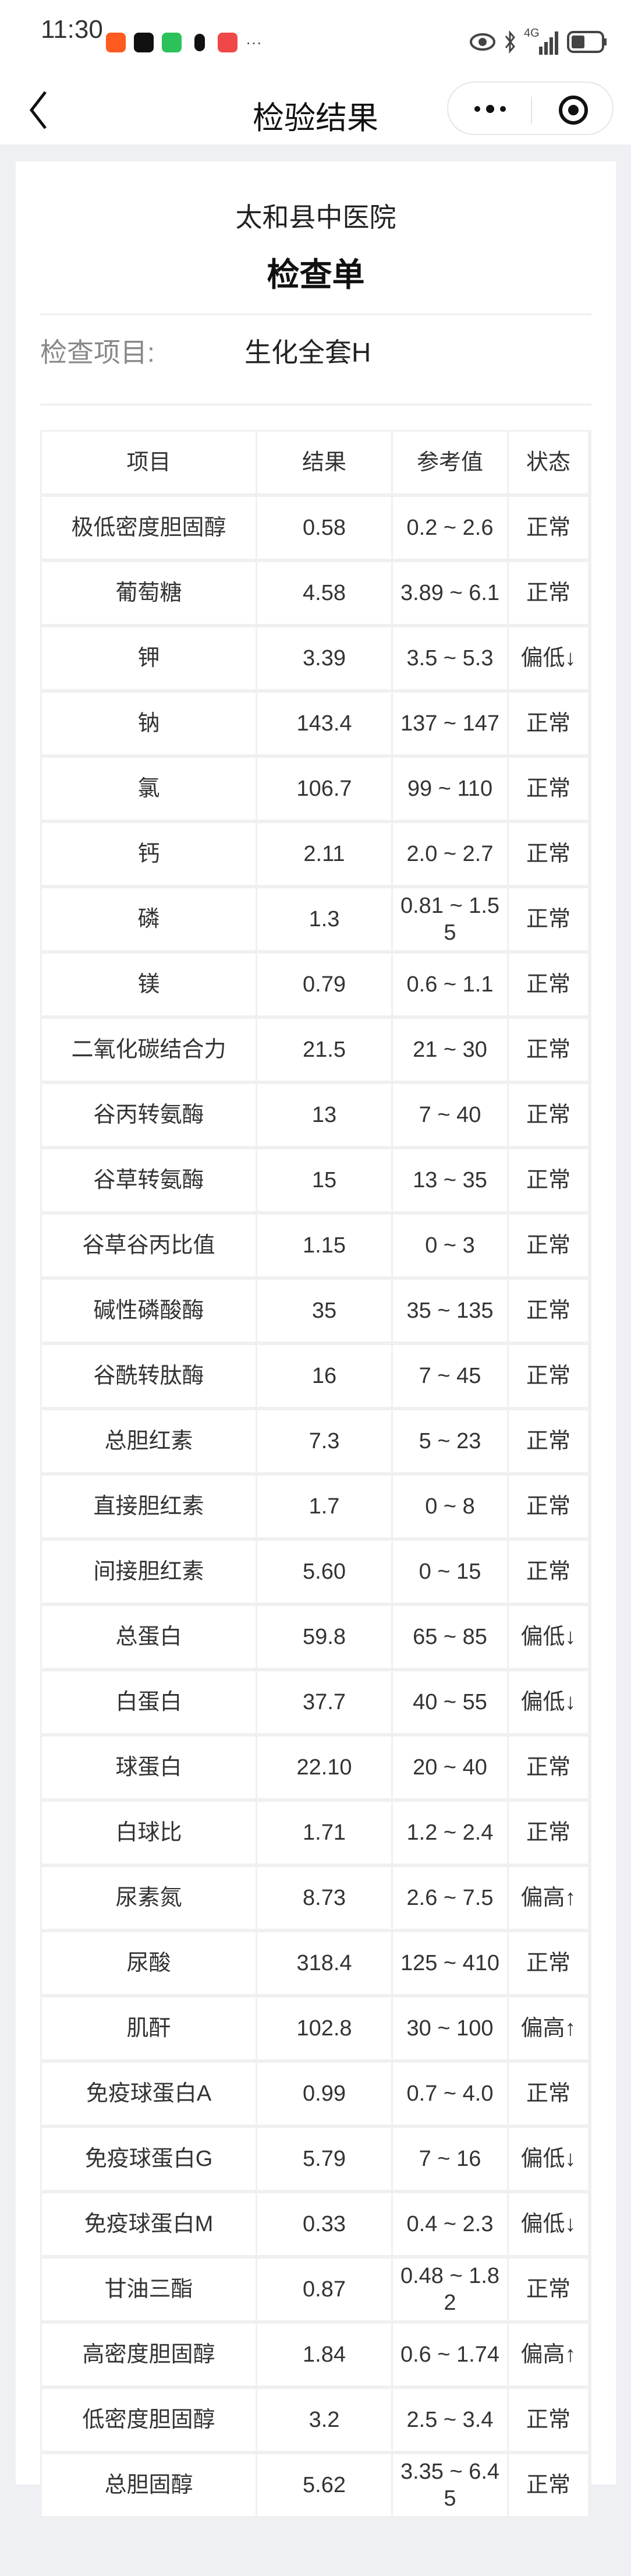 The height and width of the screenshot is (2576, 631). Describe the element at coordinates (149, 1441) in the screenshot. I see `cell-item: 总胆红素` at that location.